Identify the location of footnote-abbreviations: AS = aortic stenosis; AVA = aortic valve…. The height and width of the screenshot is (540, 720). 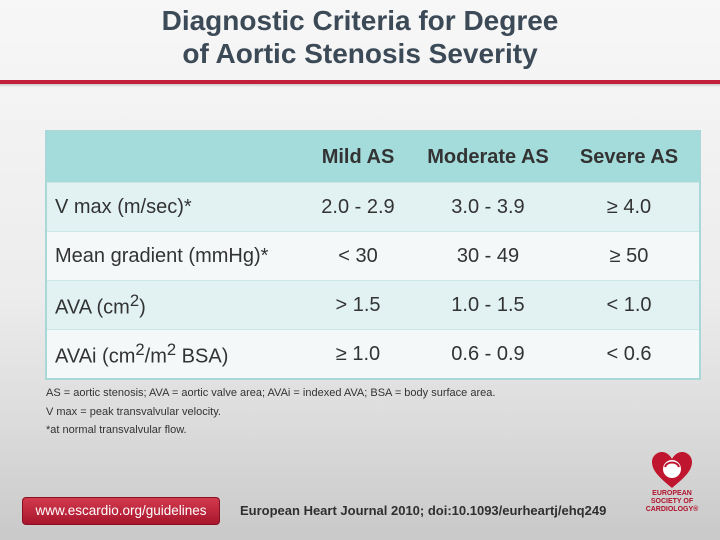
(271, 393).